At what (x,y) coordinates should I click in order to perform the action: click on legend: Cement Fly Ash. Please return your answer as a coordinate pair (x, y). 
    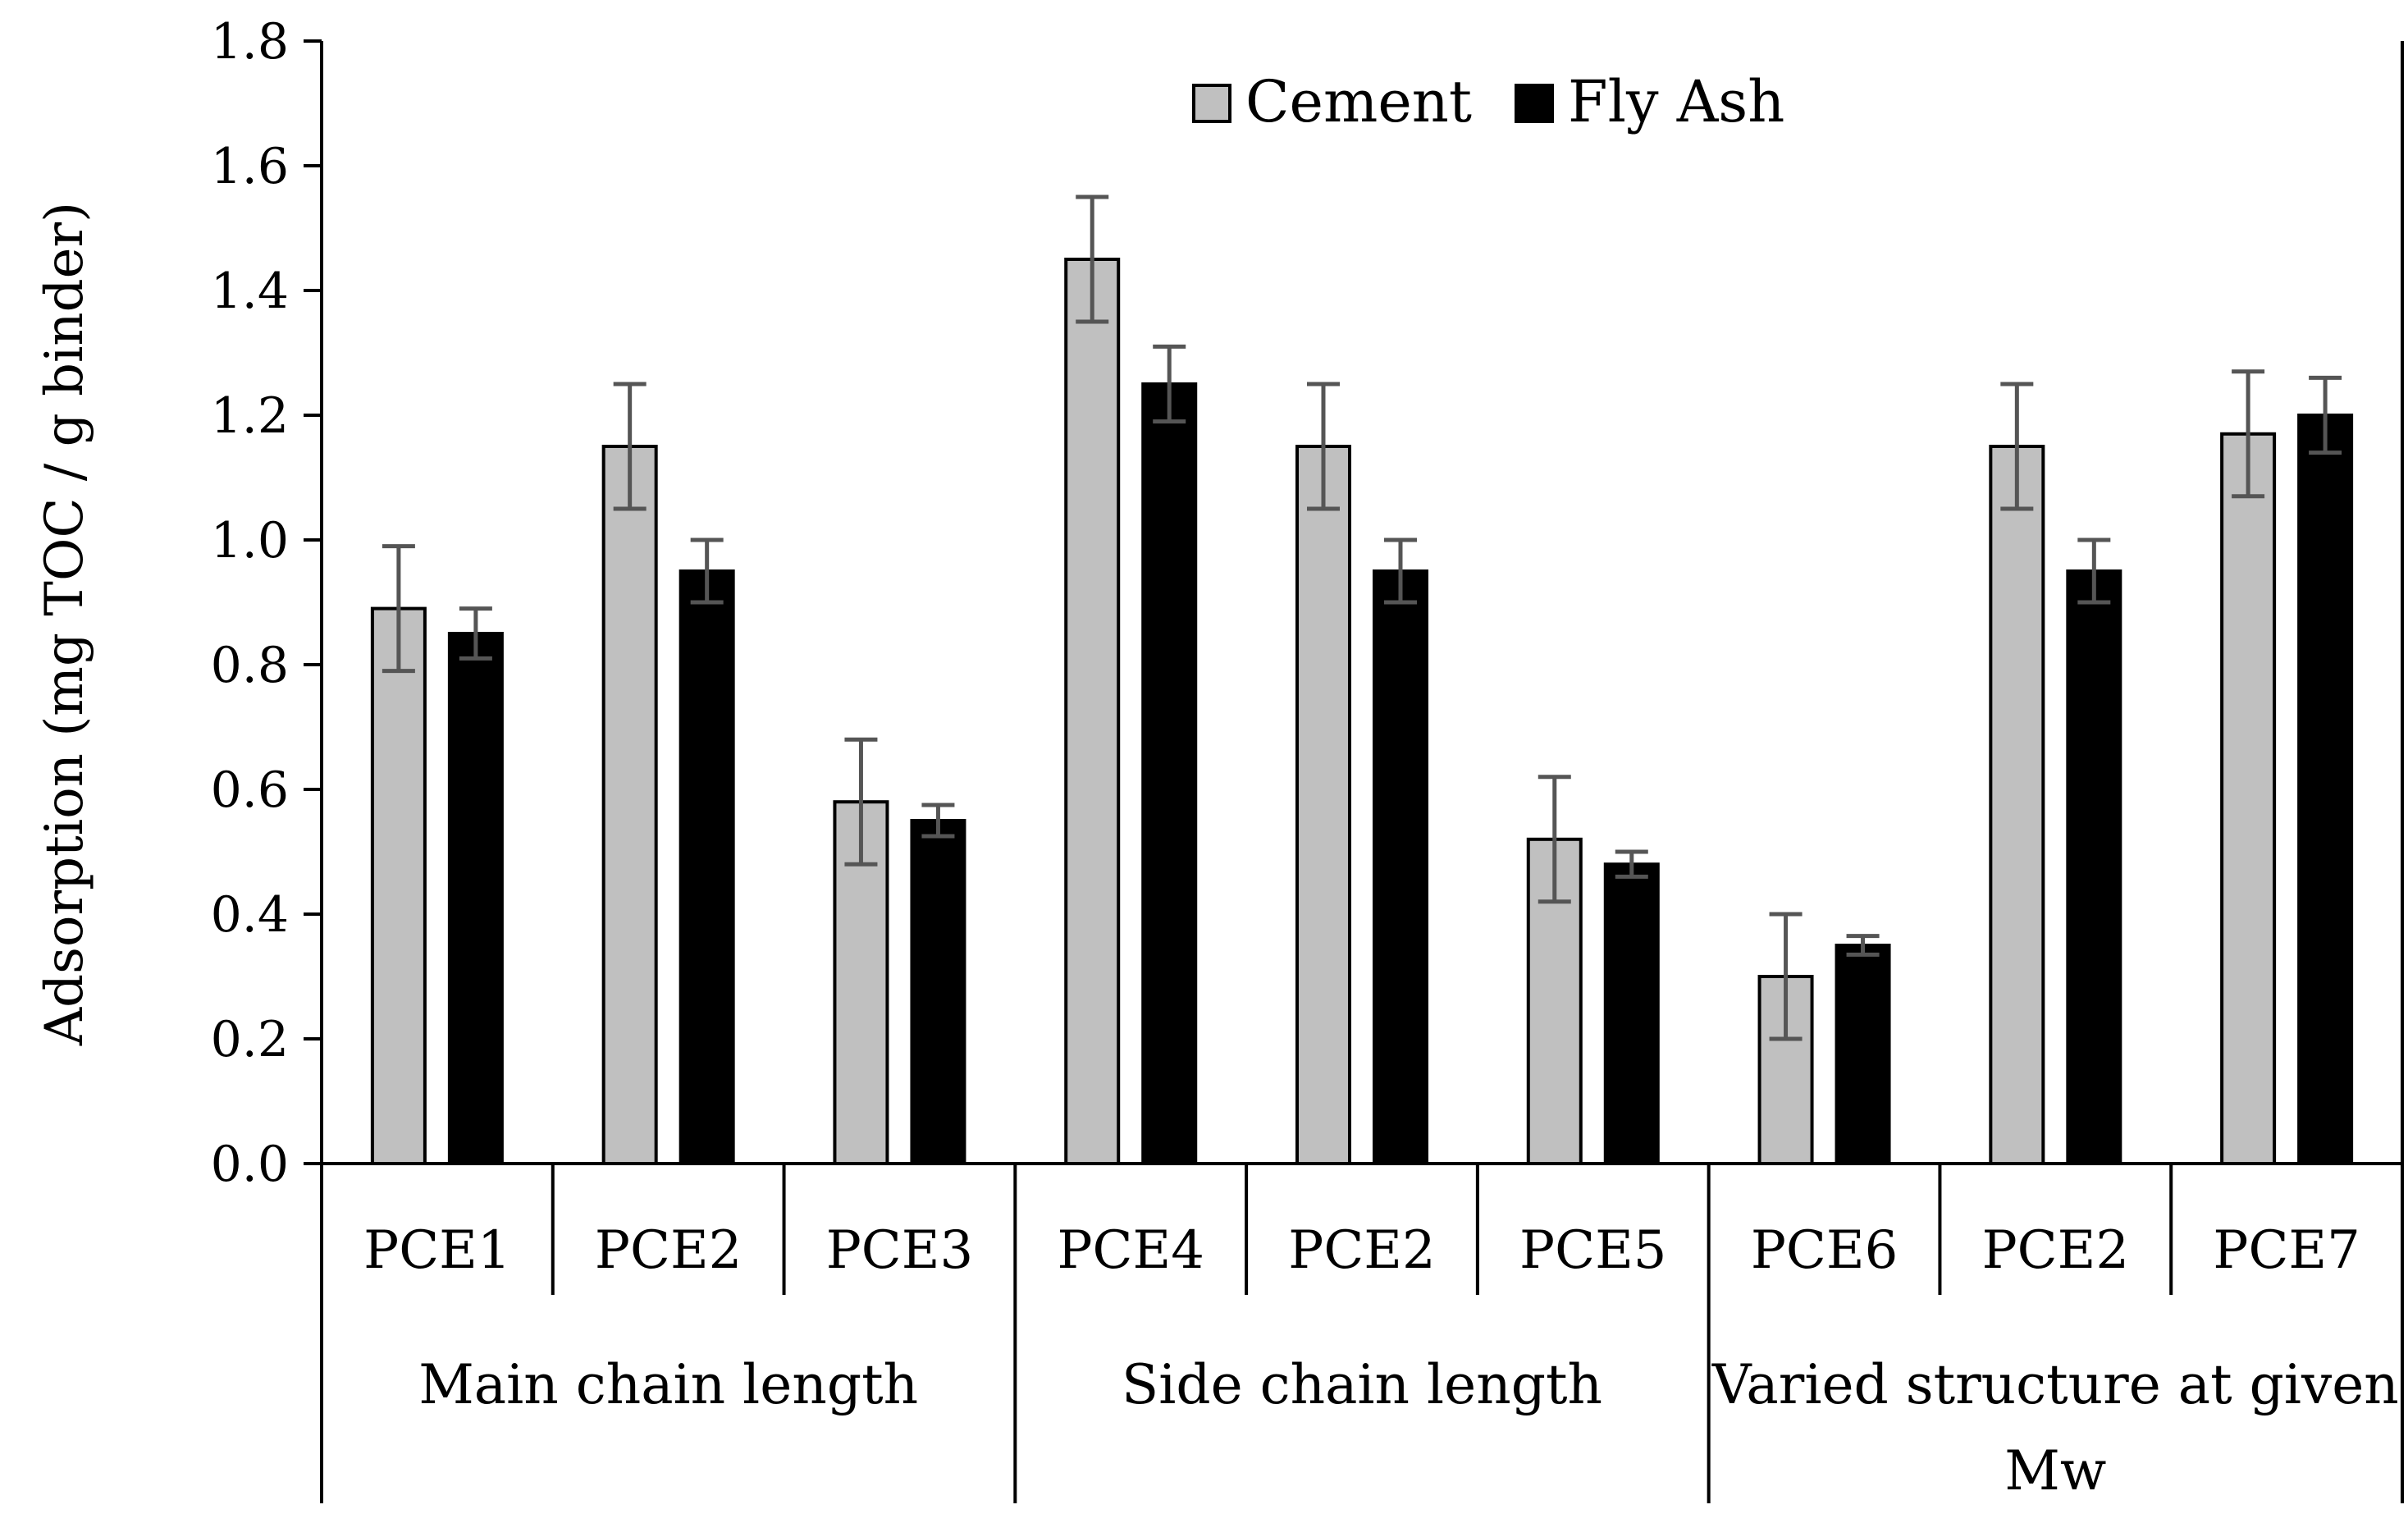
    Looking at the image, I should click on (1488, 101).